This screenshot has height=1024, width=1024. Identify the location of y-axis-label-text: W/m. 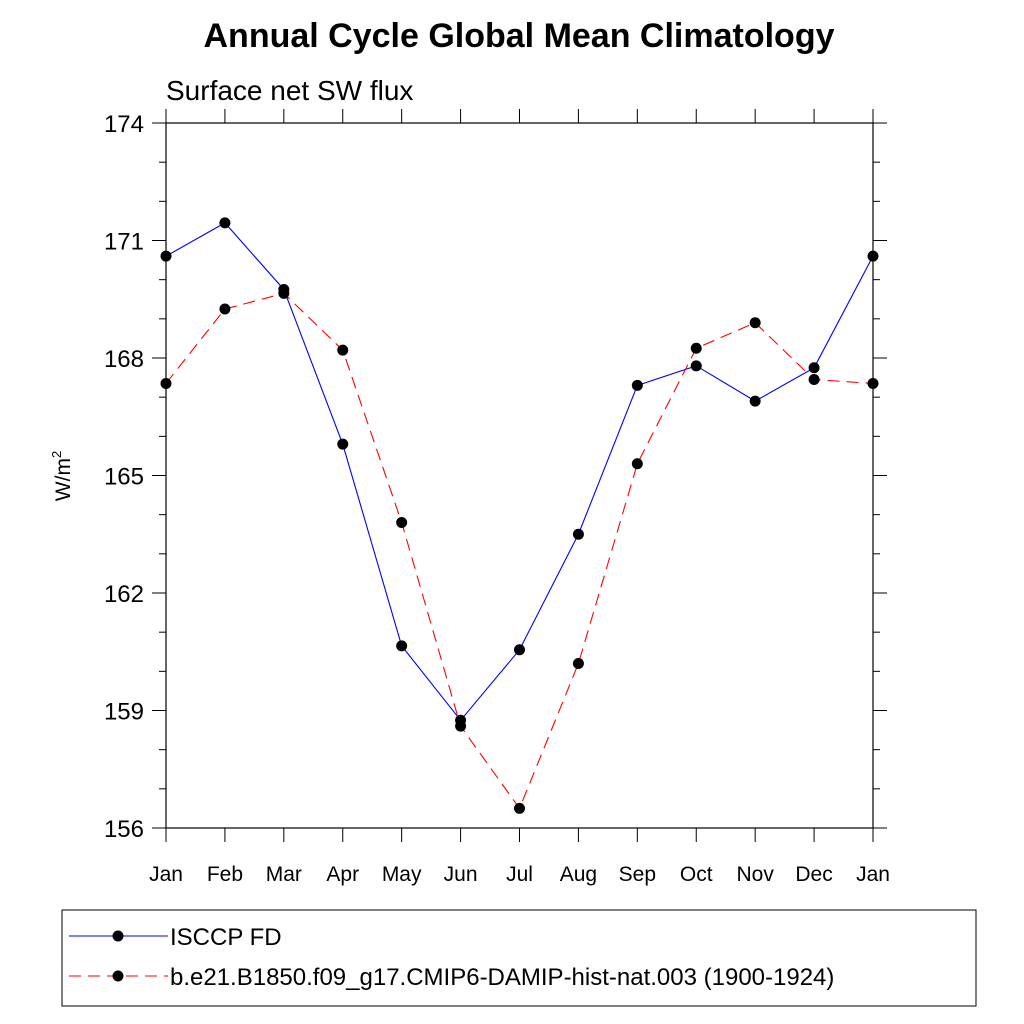
(63, 479).